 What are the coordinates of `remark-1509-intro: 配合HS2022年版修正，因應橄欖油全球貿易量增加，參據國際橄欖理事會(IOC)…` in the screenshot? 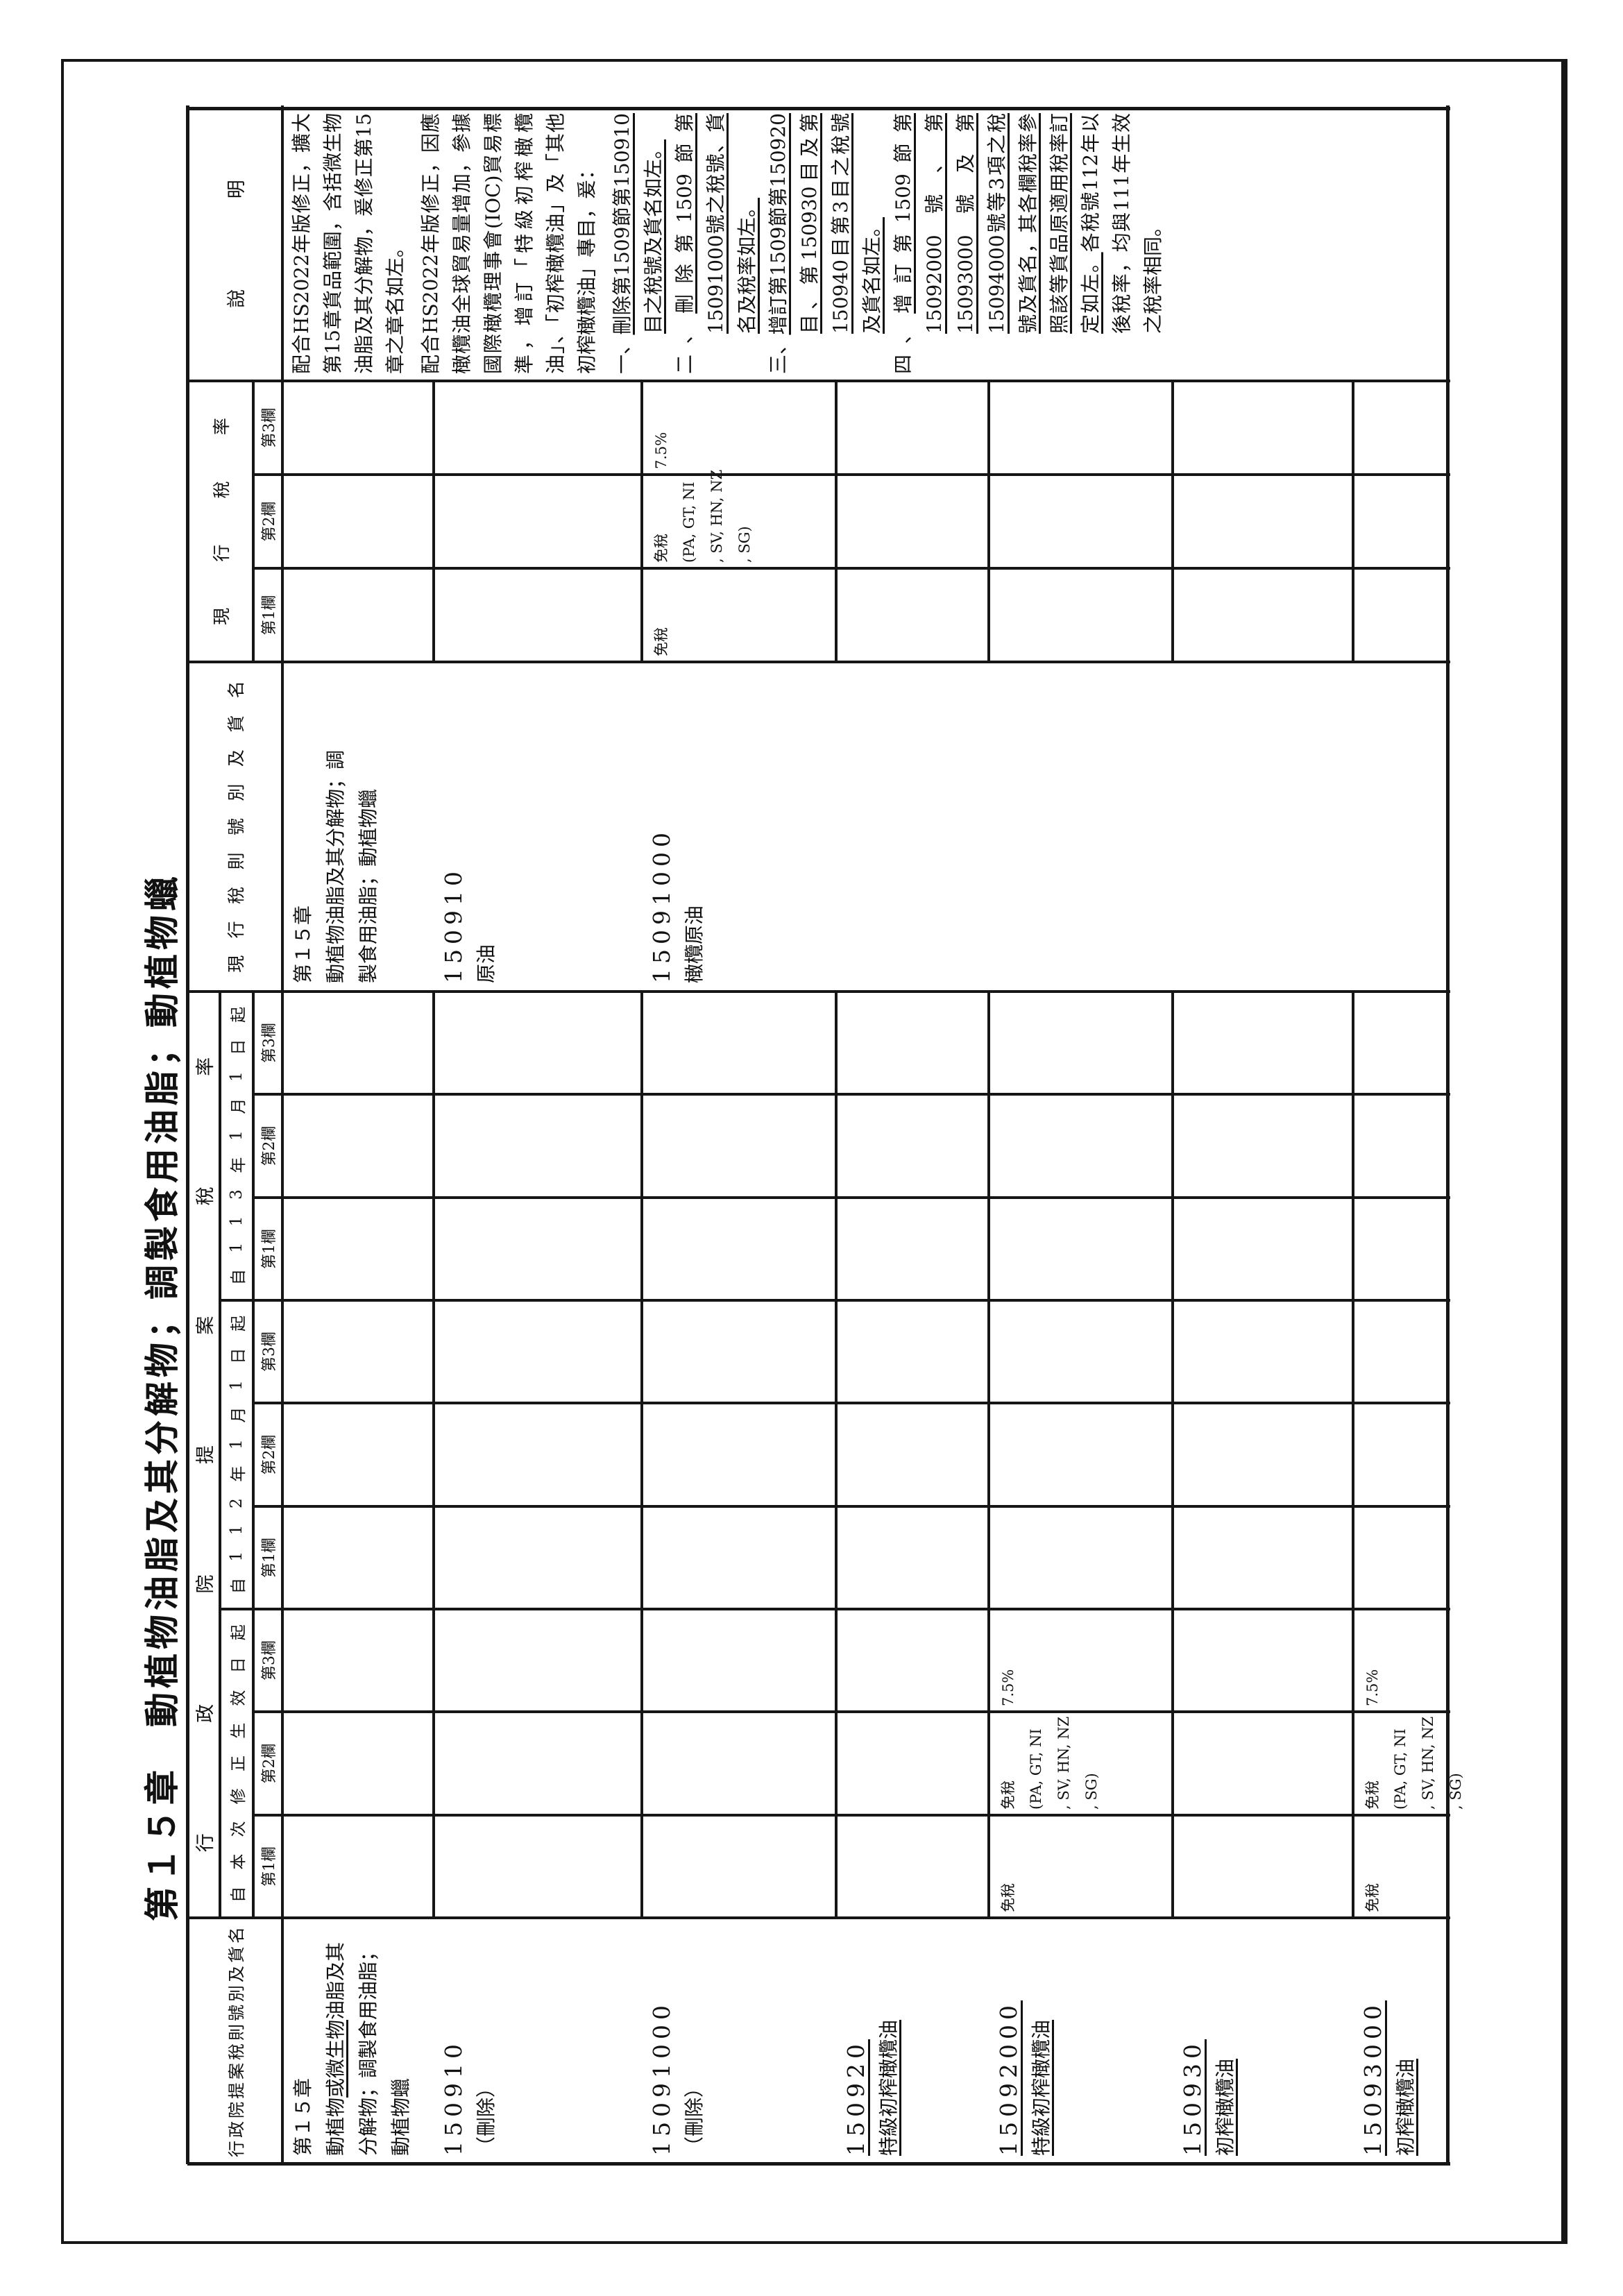 It's located at (509, 243).